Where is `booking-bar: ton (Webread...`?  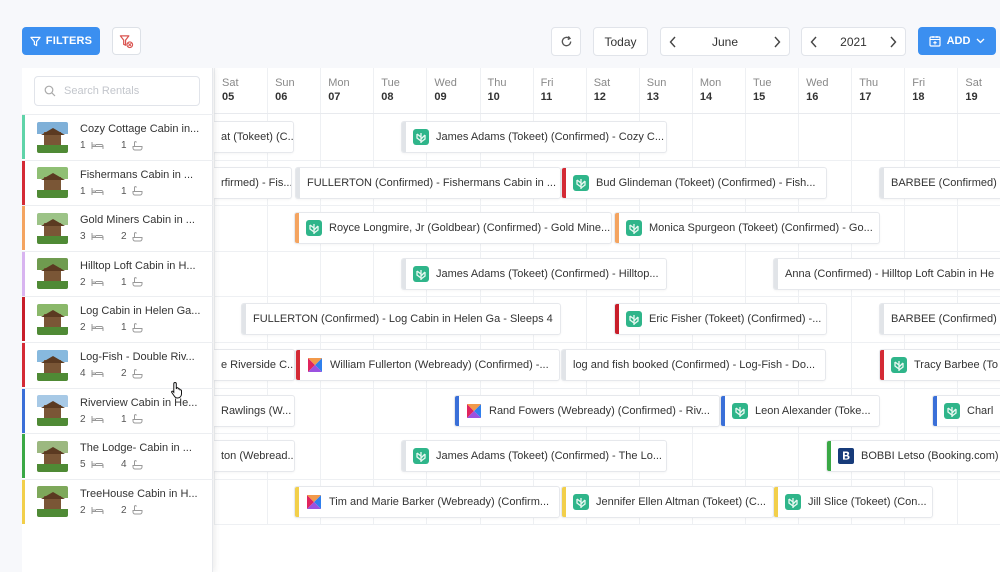 booking-bar: ton (Webread... is located at coordinates (254, 456).